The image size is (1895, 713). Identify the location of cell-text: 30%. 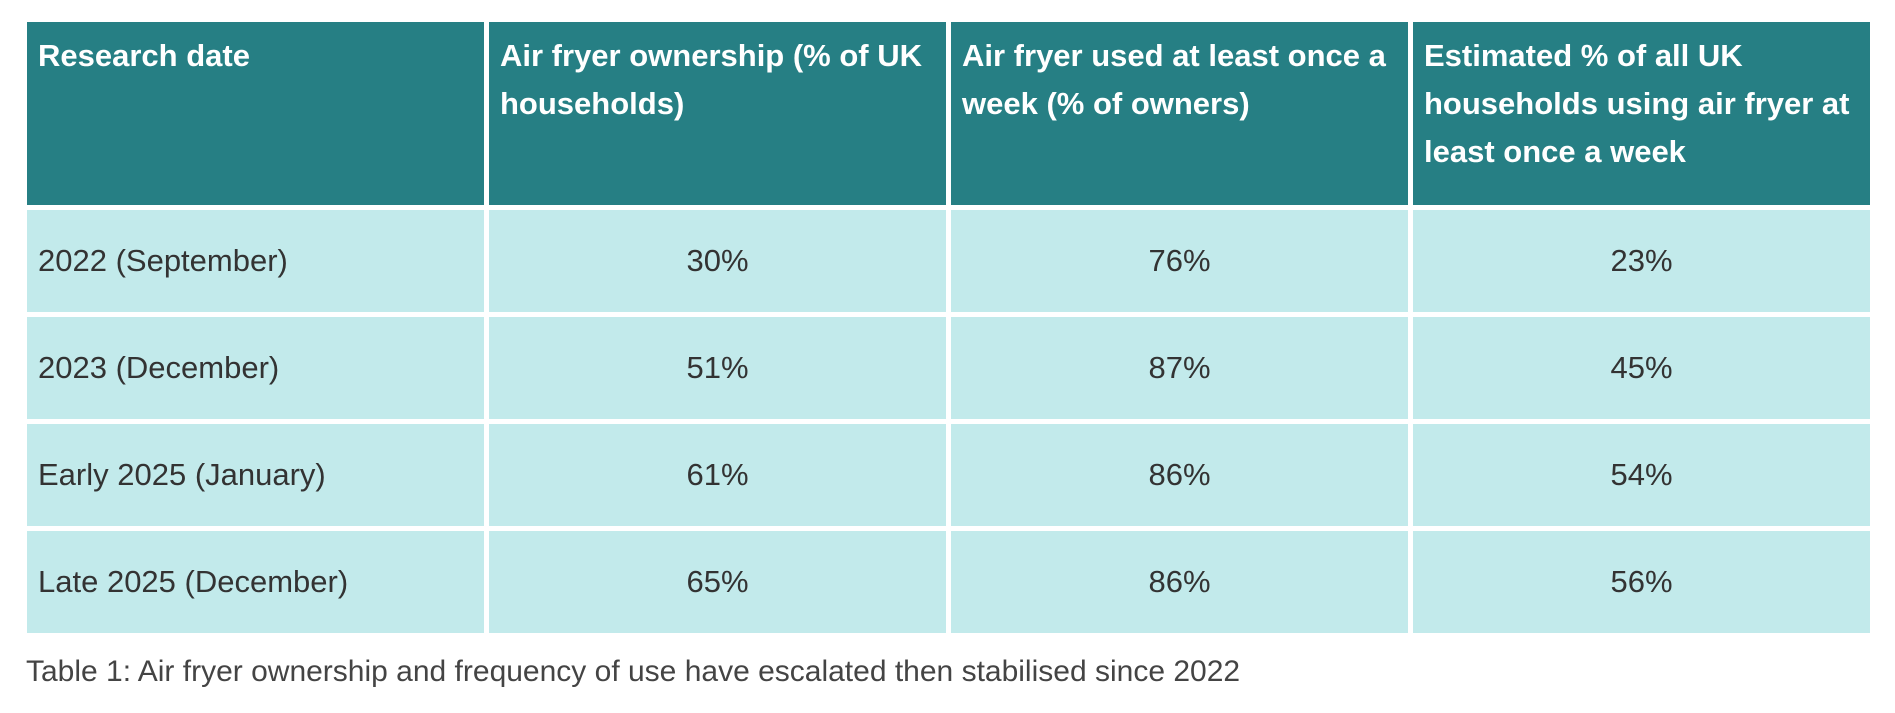
(717, 260).